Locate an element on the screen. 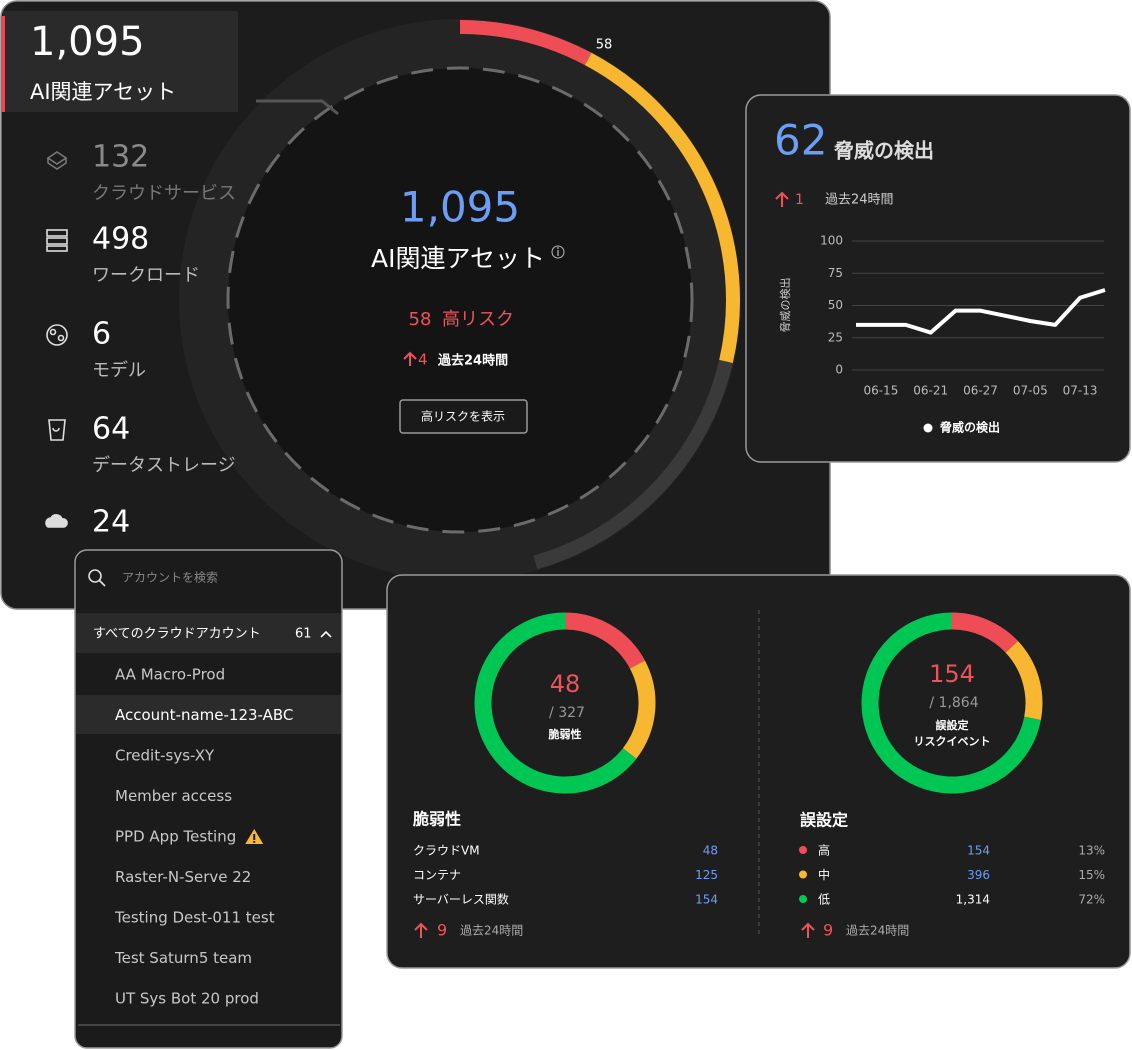 The image size is (1132, 1050). panel-bg is located at coordinates (208, 799).